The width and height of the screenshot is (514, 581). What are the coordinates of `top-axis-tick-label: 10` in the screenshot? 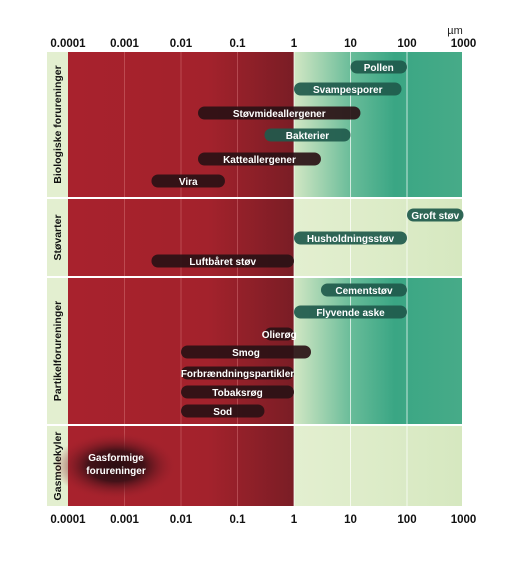 It's located at (350, 44).